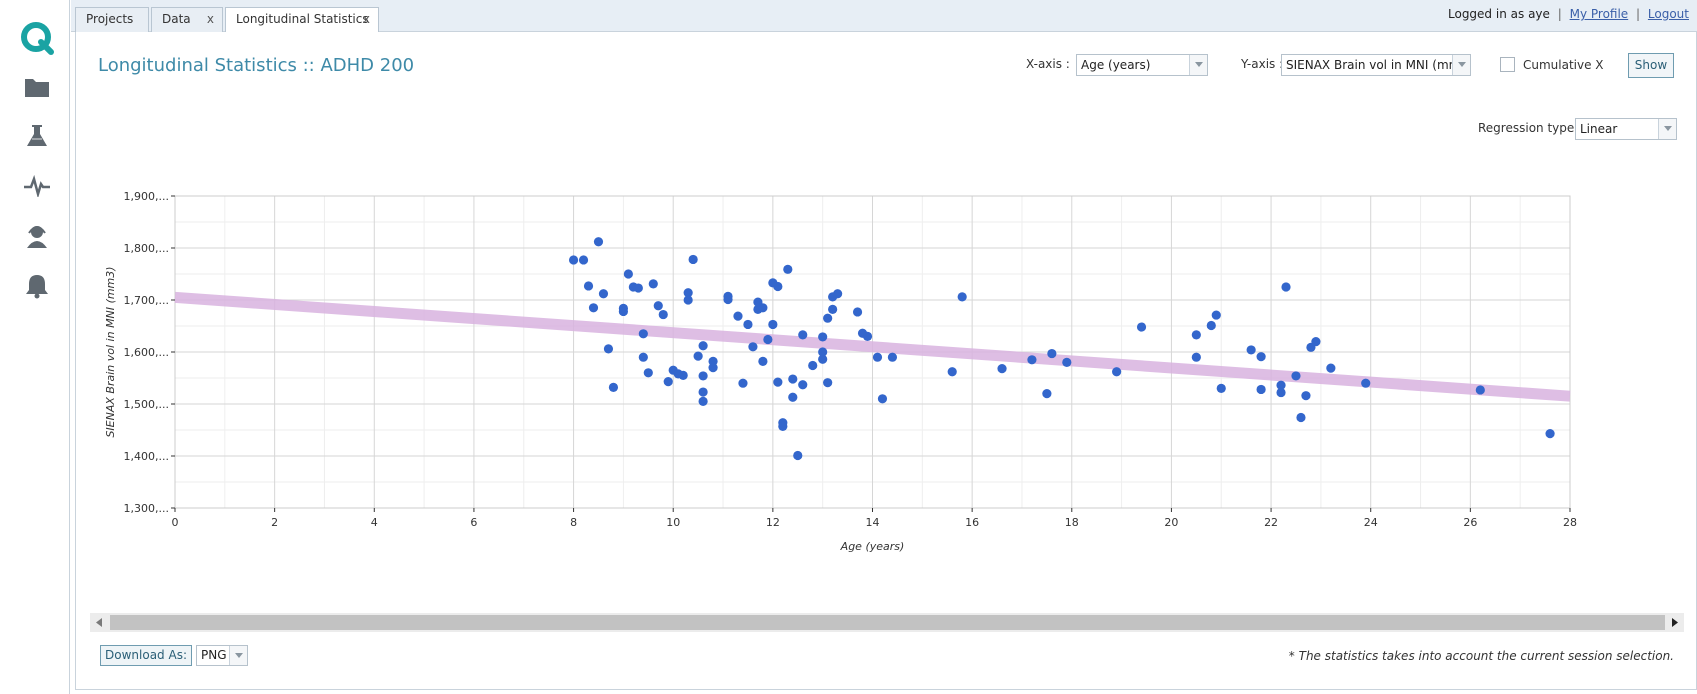 Image resolution: width=1697 pixels, height=694 pixels. Describe the element at coordinates (1470, 522) in the screenshot. I see `x-tick-label: 26` at that location.